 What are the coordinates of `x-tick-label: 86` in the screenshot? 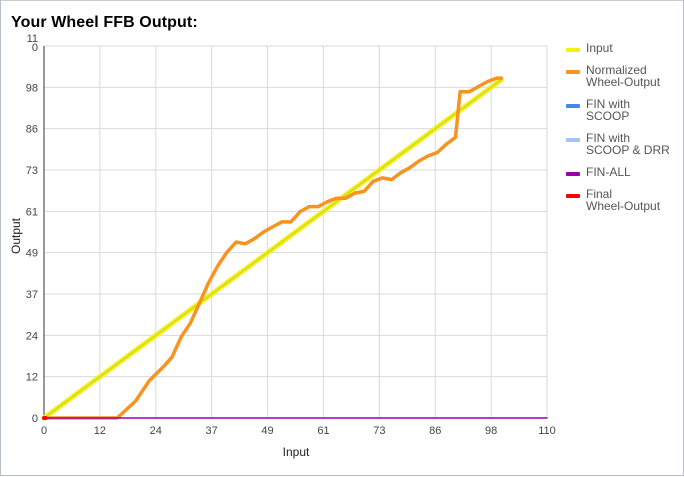 It's located at (435, 431).